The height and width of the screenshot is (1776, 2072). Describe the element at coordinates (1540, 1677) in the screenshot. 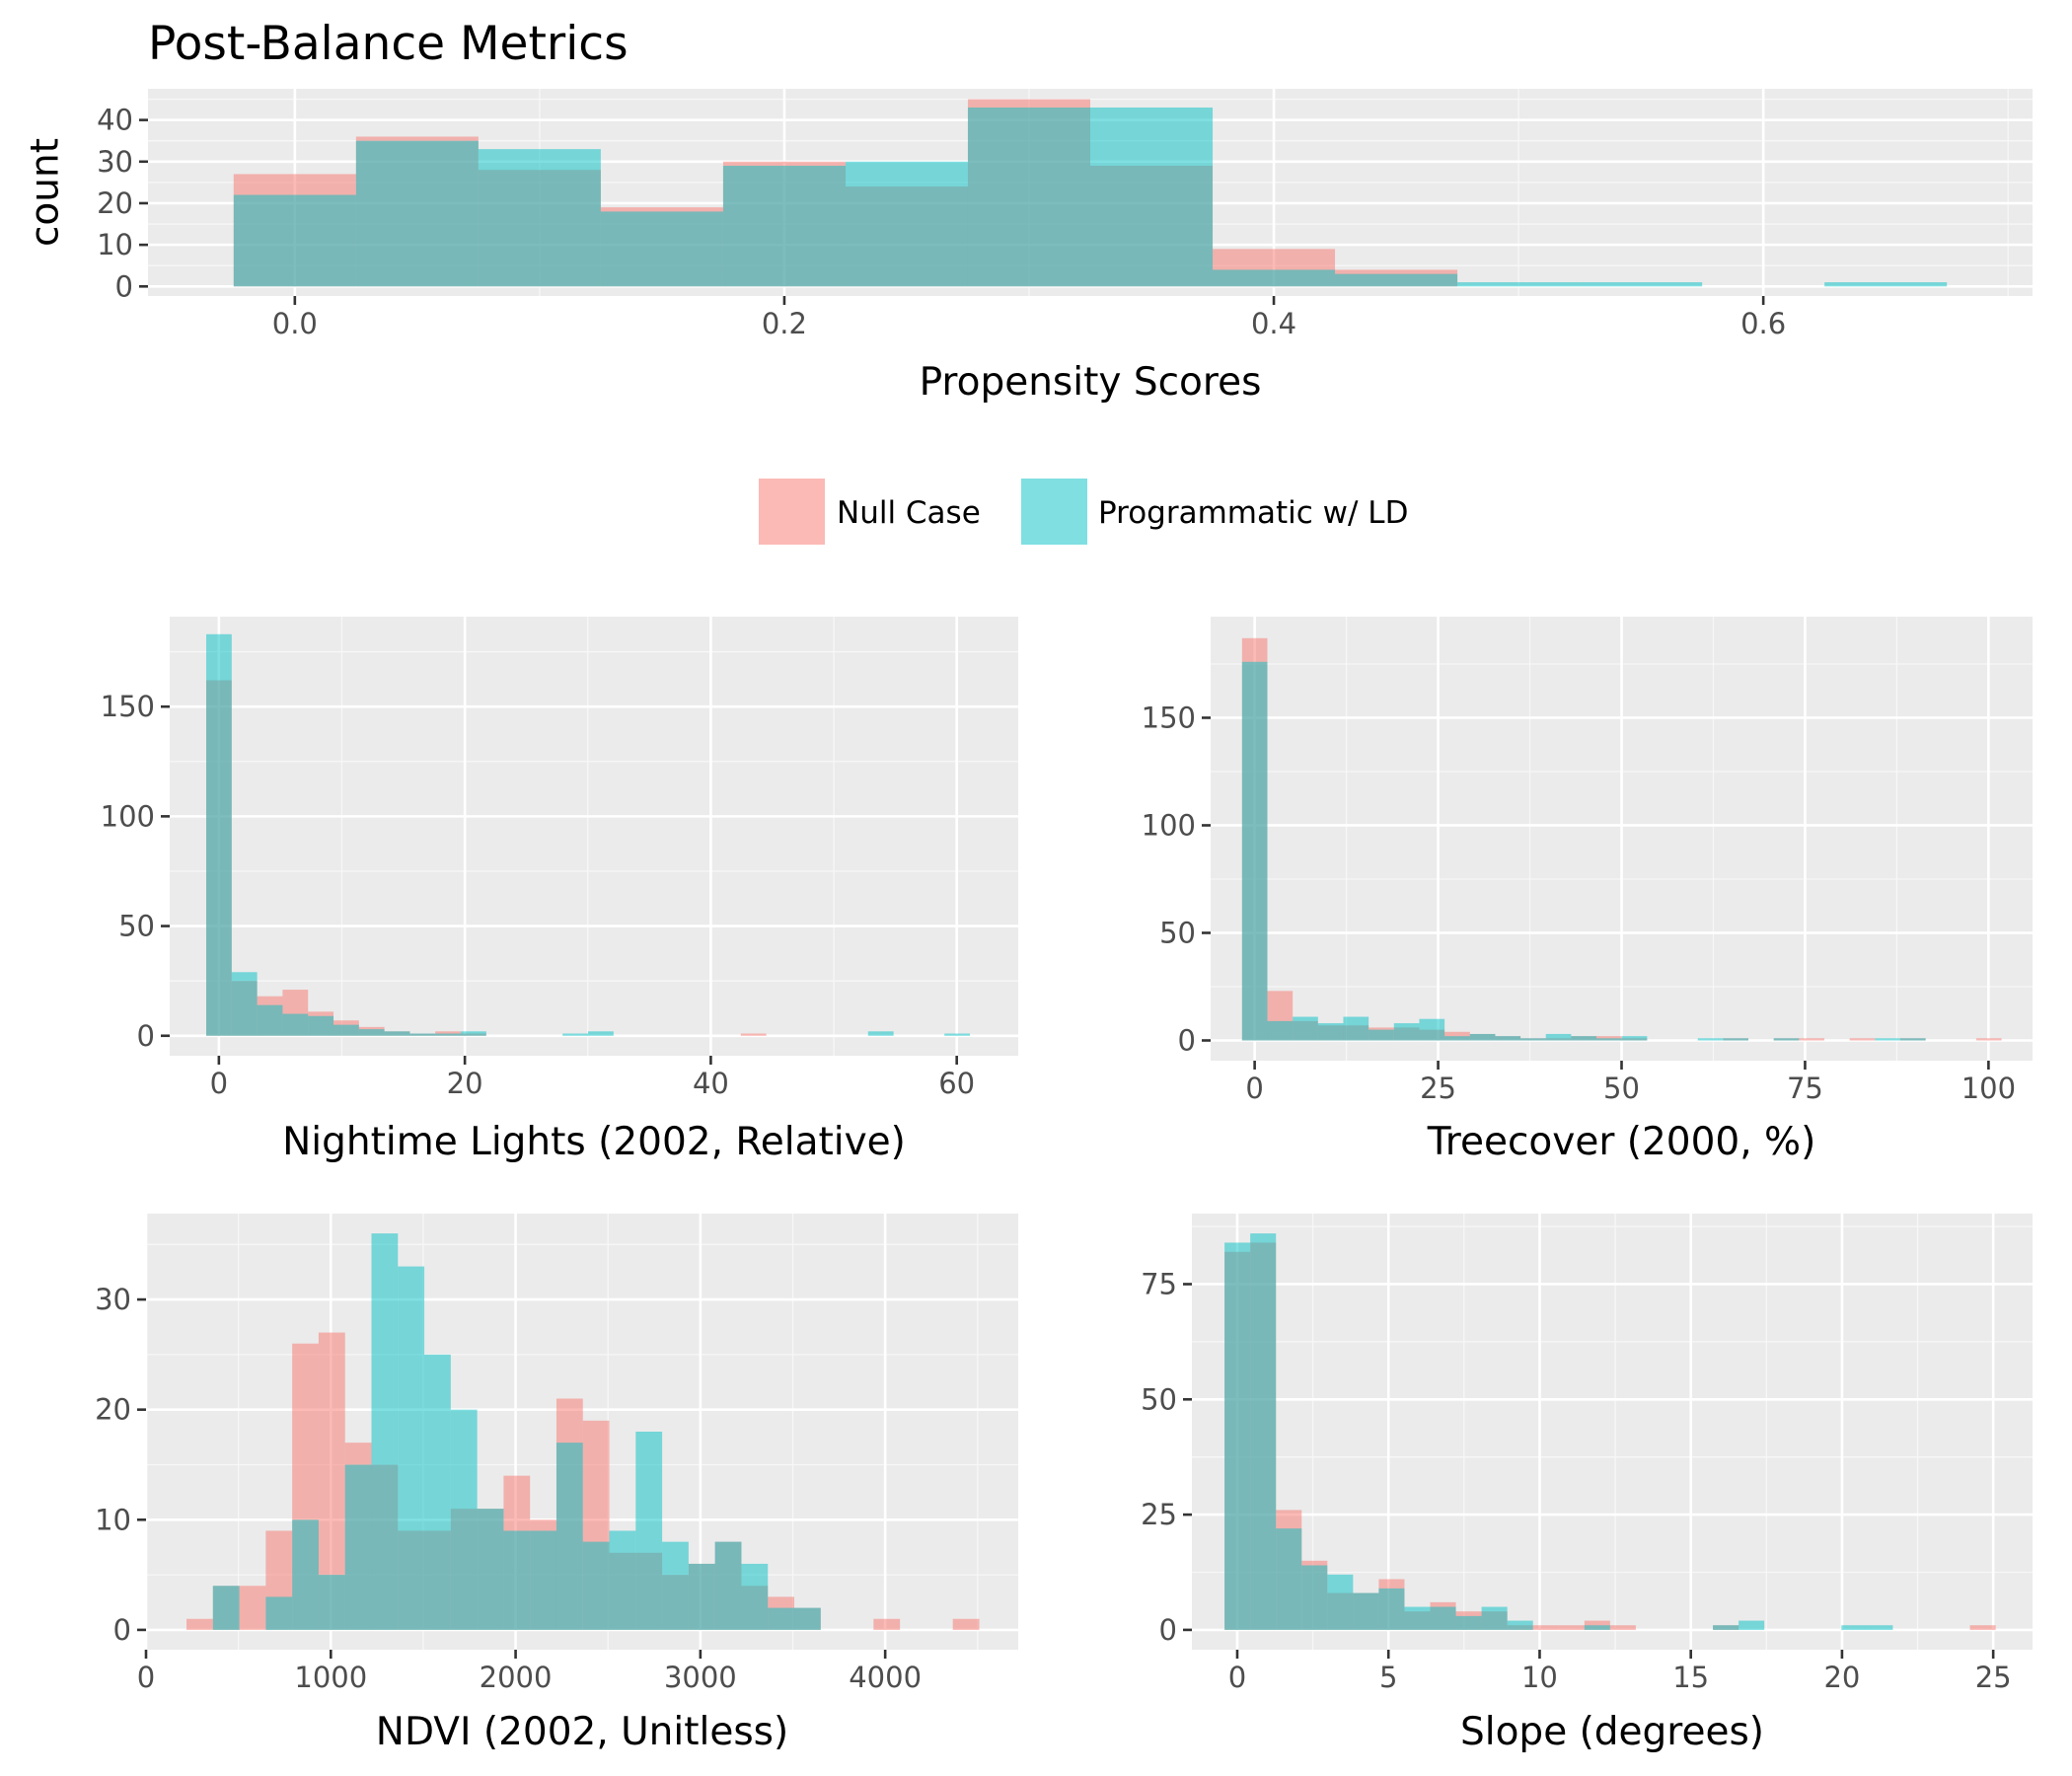

I see `x-tick-label: 10` at that location.